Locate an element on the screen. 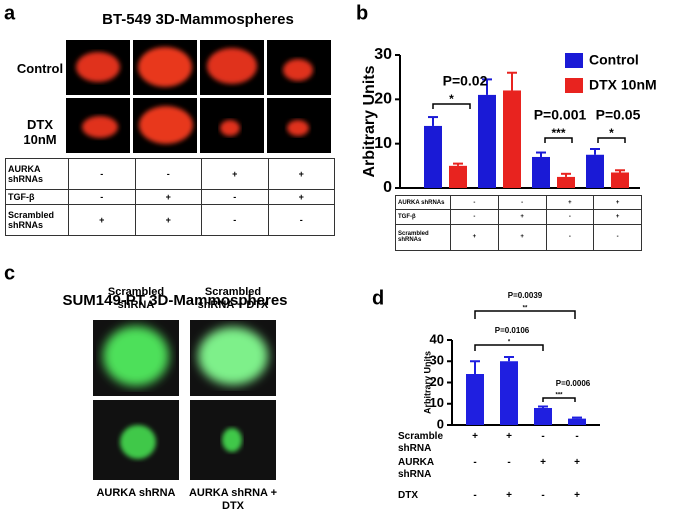 The height and width of the screenshot is (521, 674). table-row-label: DTX is located at coordinates (408, 495).